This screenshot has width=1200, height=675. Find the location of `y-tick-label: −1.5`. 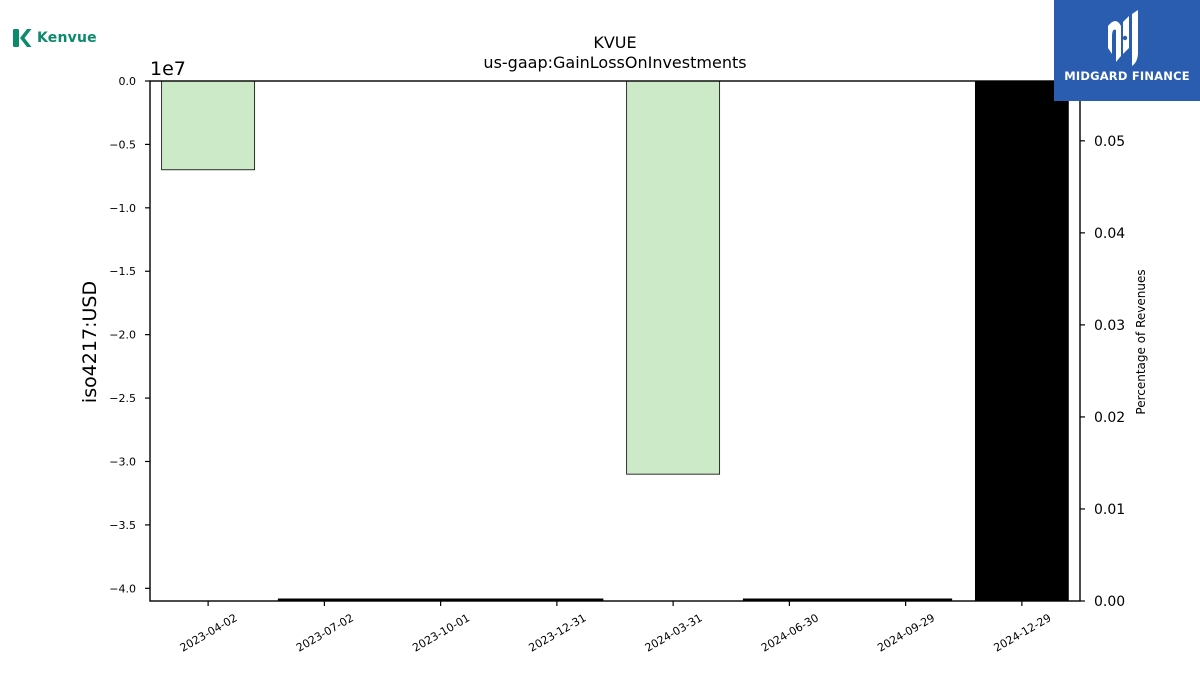

y-tick-label: −1.5 is located at coordinates (122, 271).